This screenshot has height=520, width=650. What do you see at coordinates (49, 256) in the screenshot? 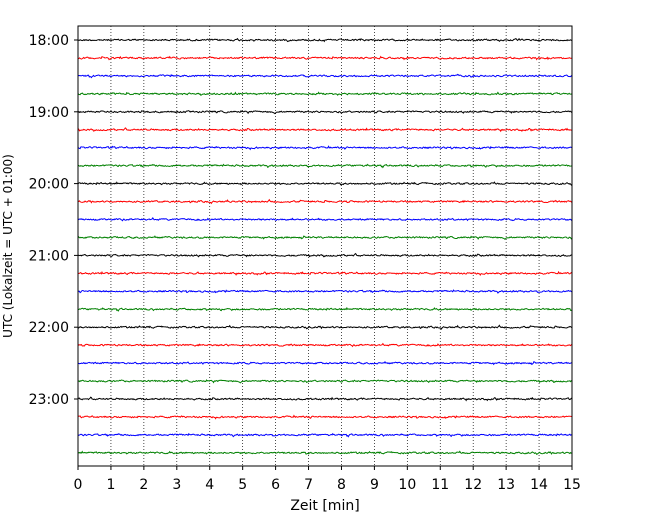
I see `y-tick-label-21:00: 21:00` at bounding box center [49, 256].